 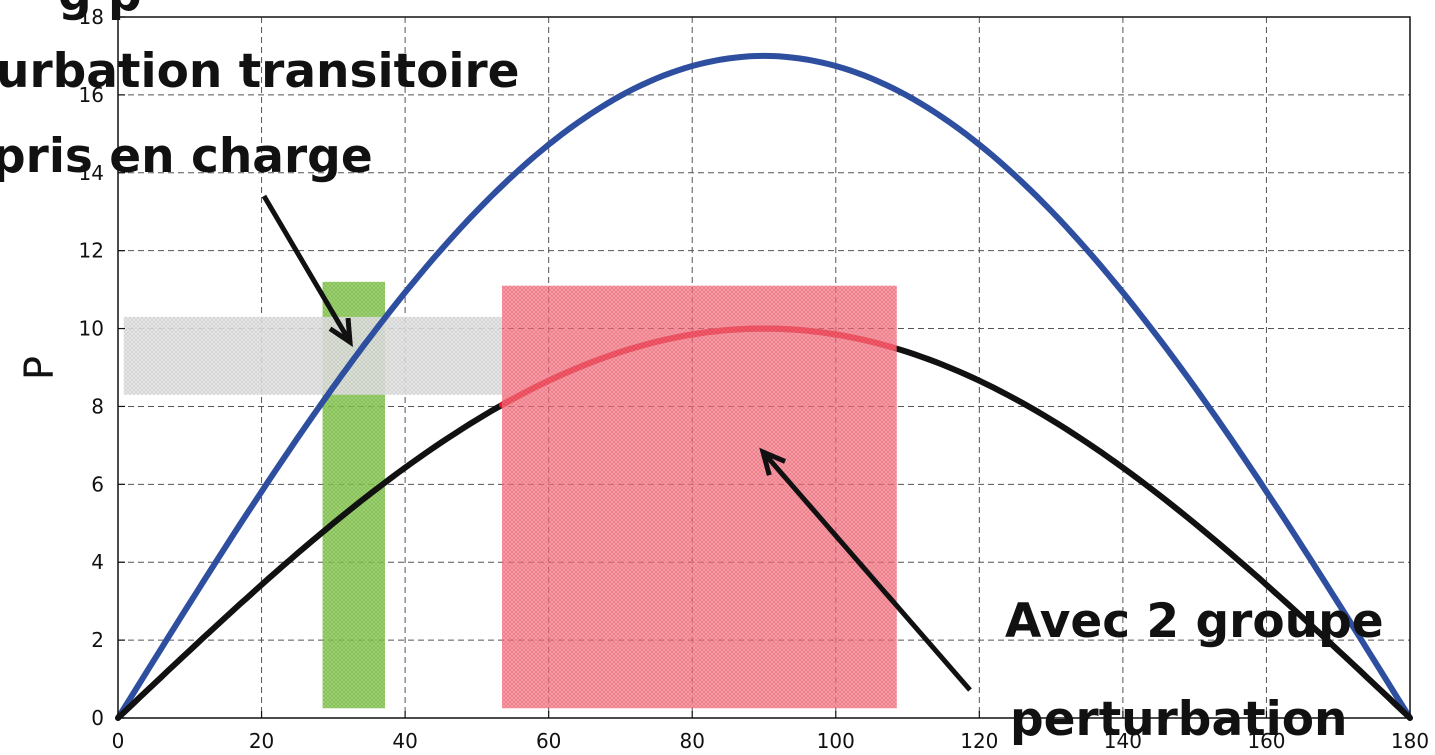 I want to click on annotation-1-line-2: urbation transitoire, so click(x=260, y=71).